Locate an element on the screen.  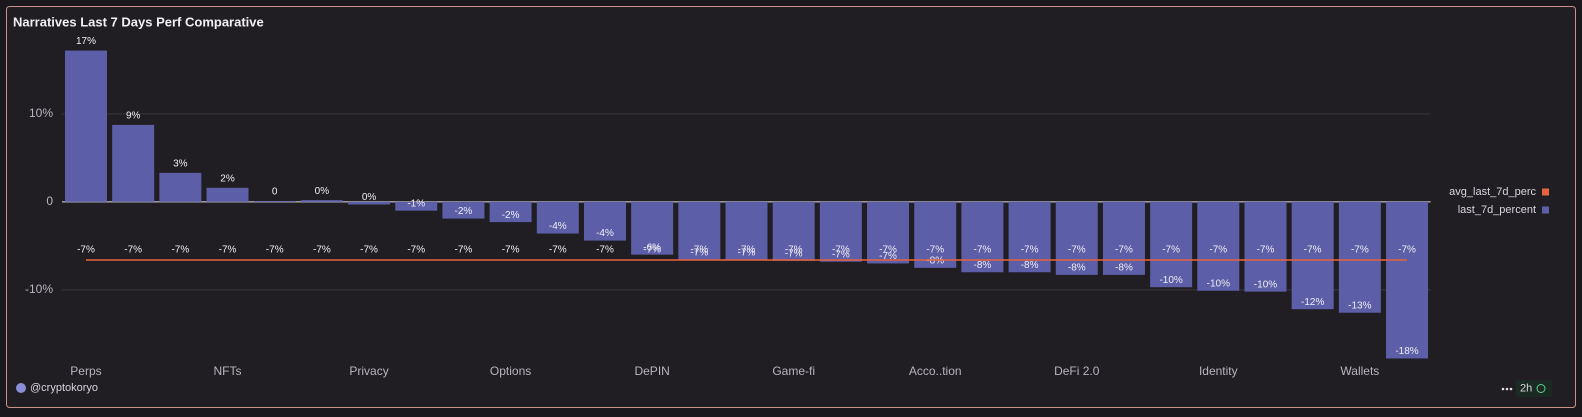
y-tick-label: -10% is located at coordinates (39, 289).